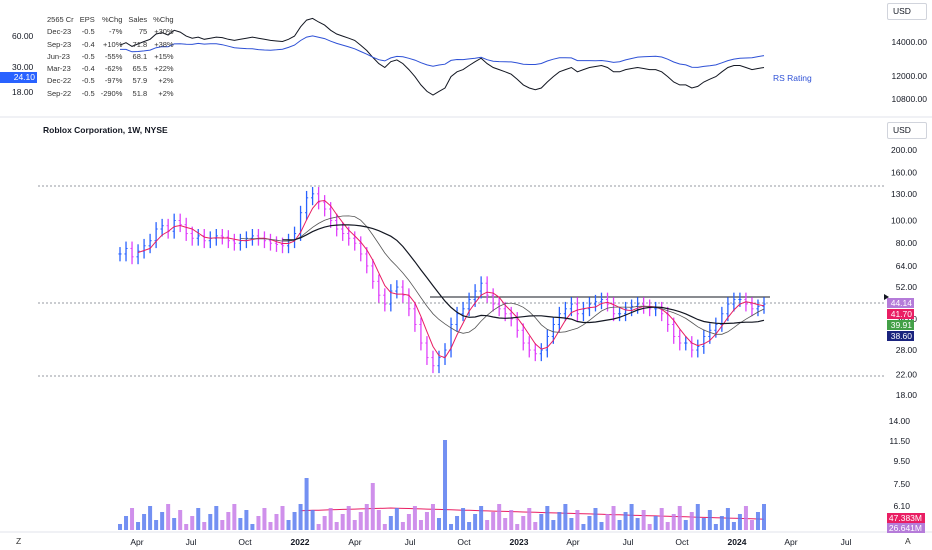  What do you see at coordinates (902, 325) in the screenshot?
I see `price-badge-label: 39.91` at bounding box center [902, 325].